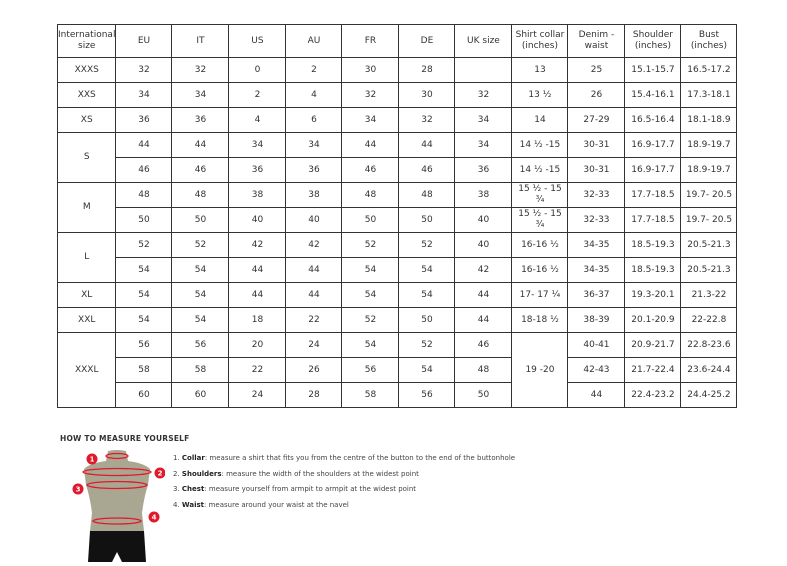 The image size is (787, 566). Describe the element at coordinates (314, 395) in the screenshot. I see `table-cell: 28` at that location.